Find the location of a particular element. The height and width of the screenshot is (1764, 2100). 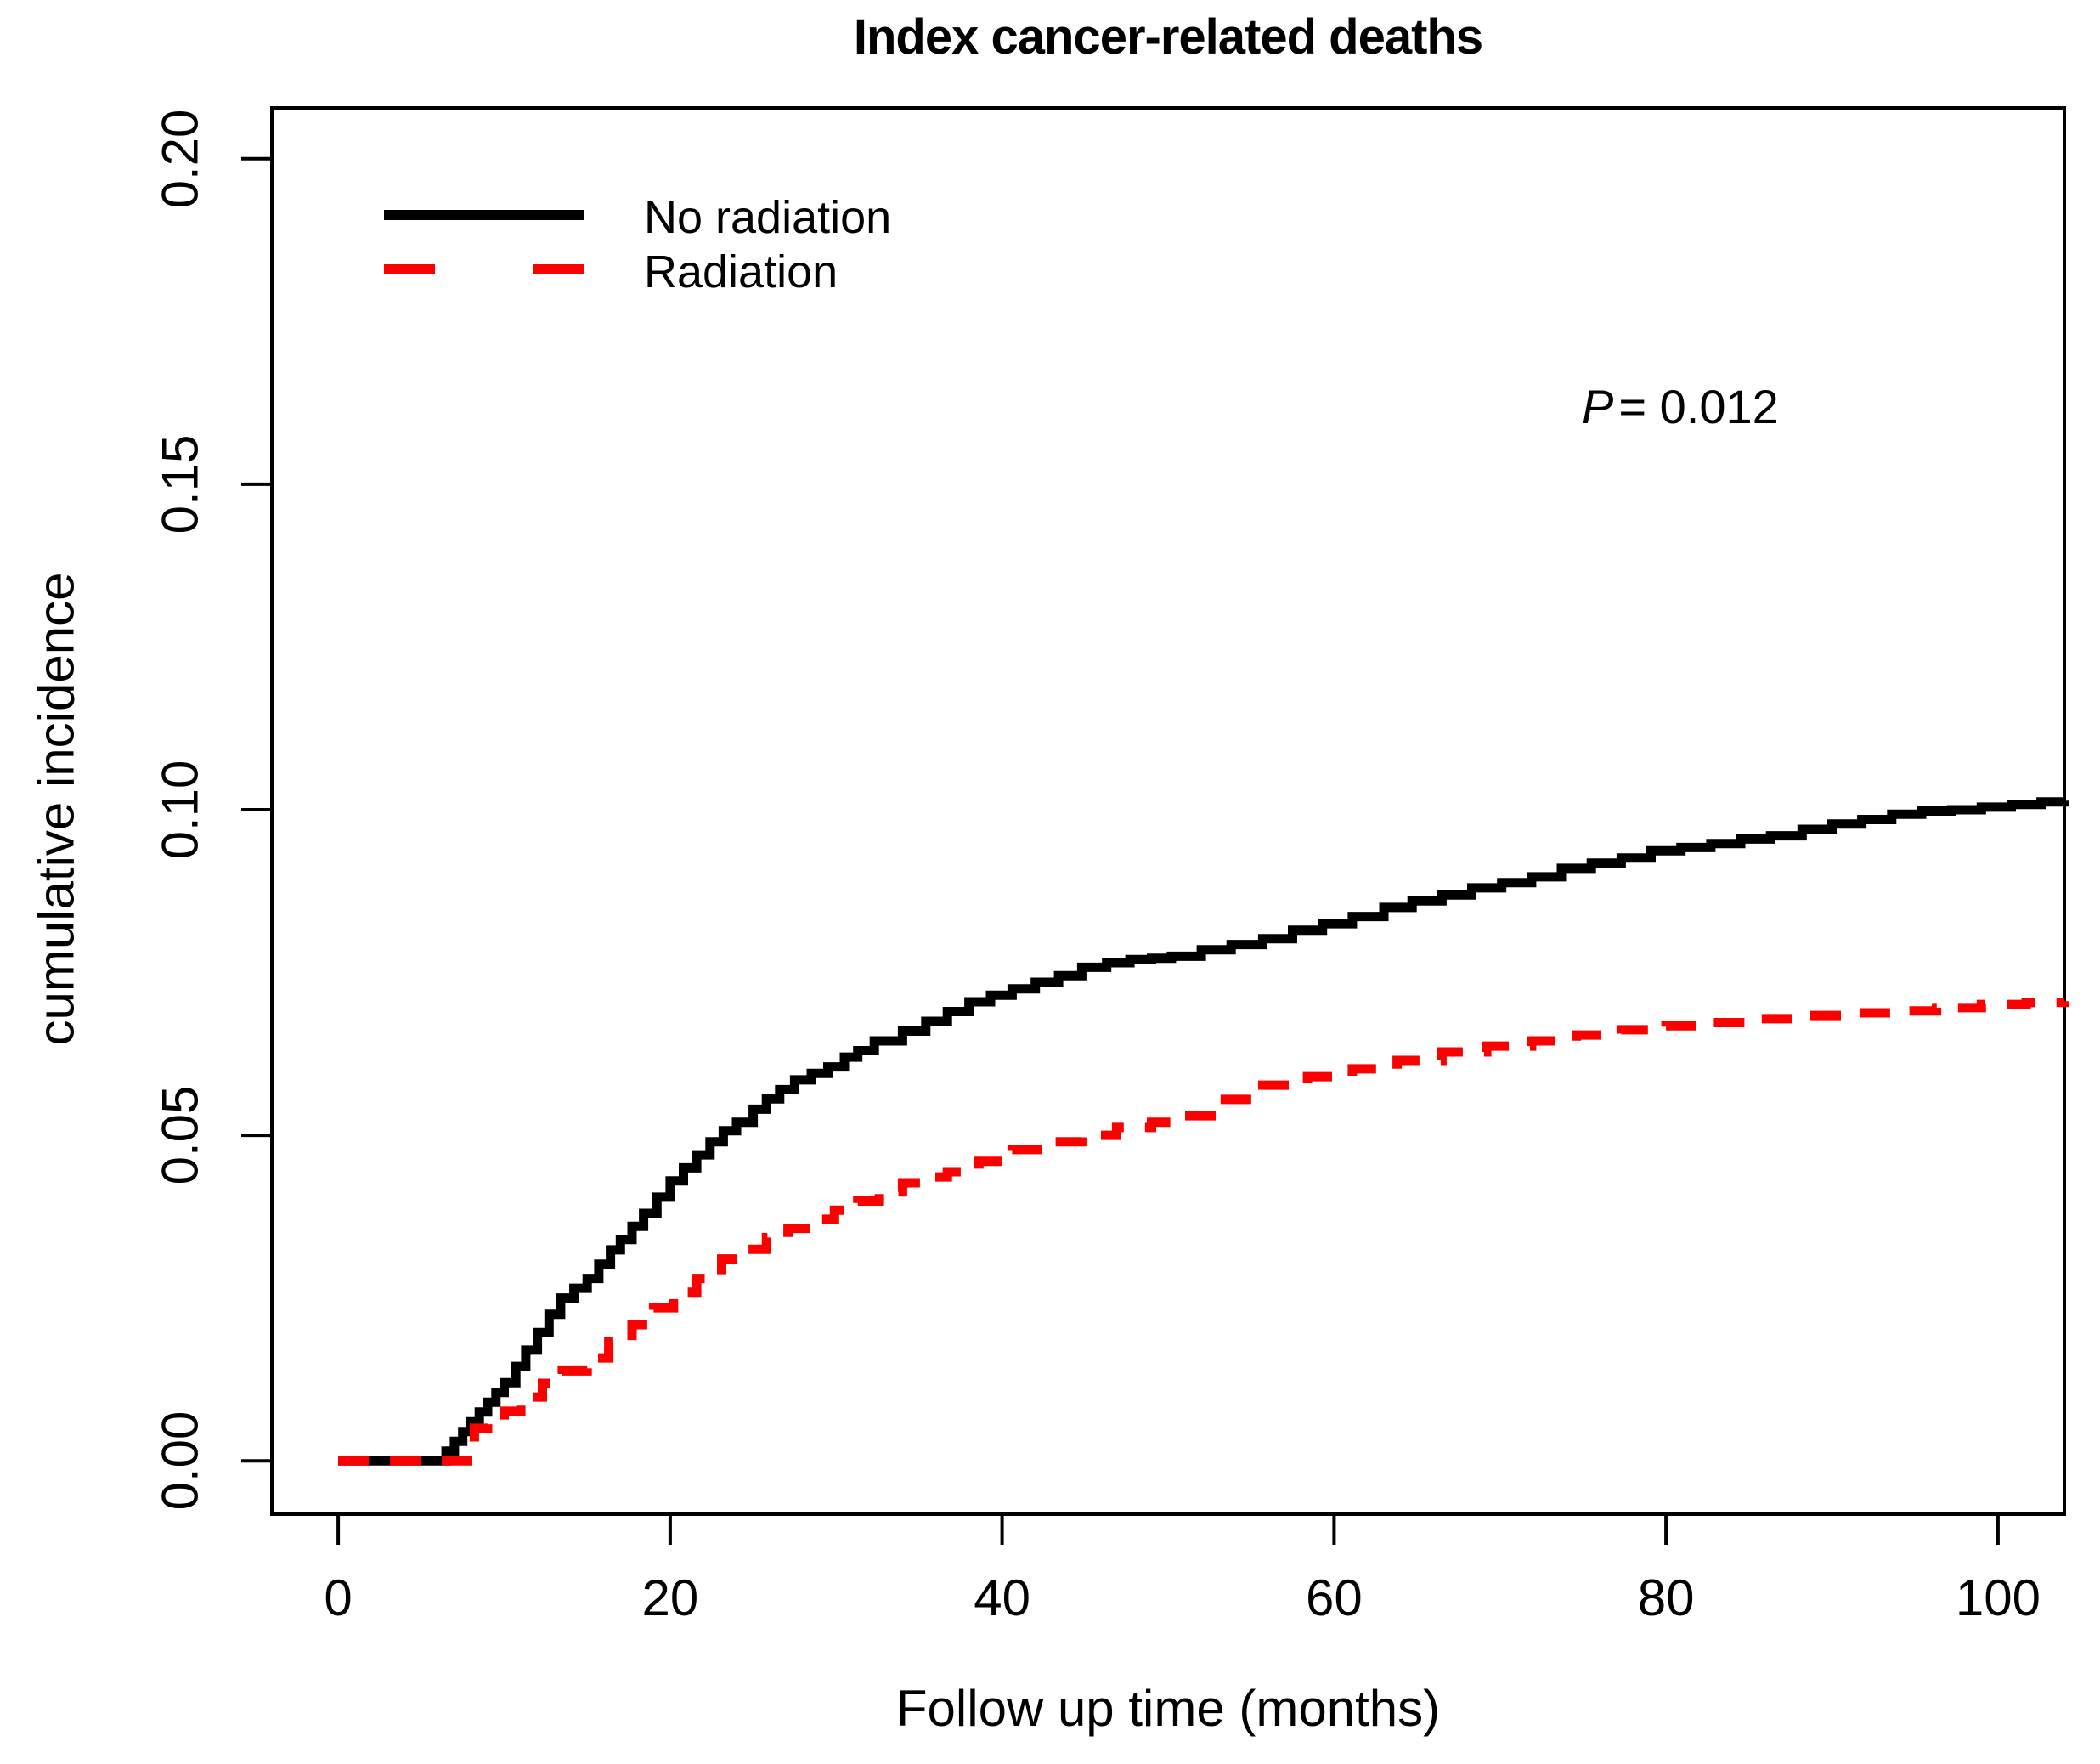

x-tick-label: 60 is located at coordinates (1334, 1597).